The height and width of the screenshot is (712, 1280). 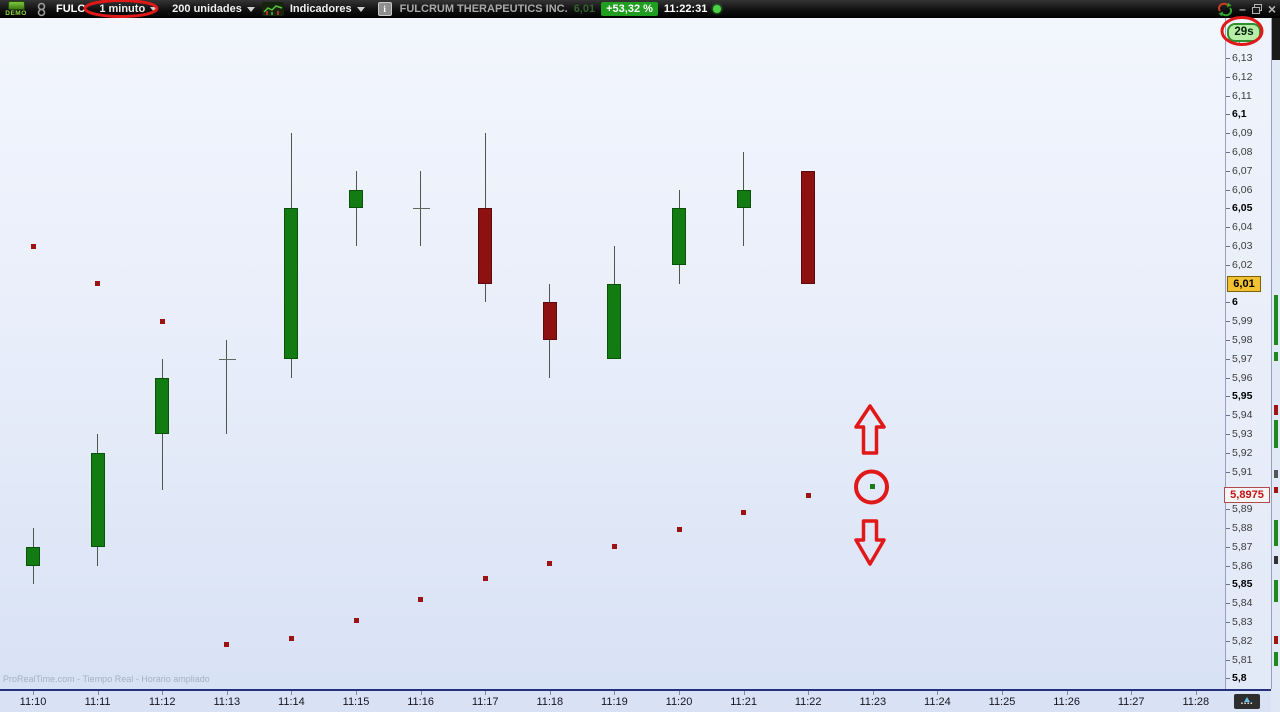 What do you see at coordinates (1242, 546) in the screenshot?
I see `price-tick-label: 5,87` at bounding box center [1242, 546].